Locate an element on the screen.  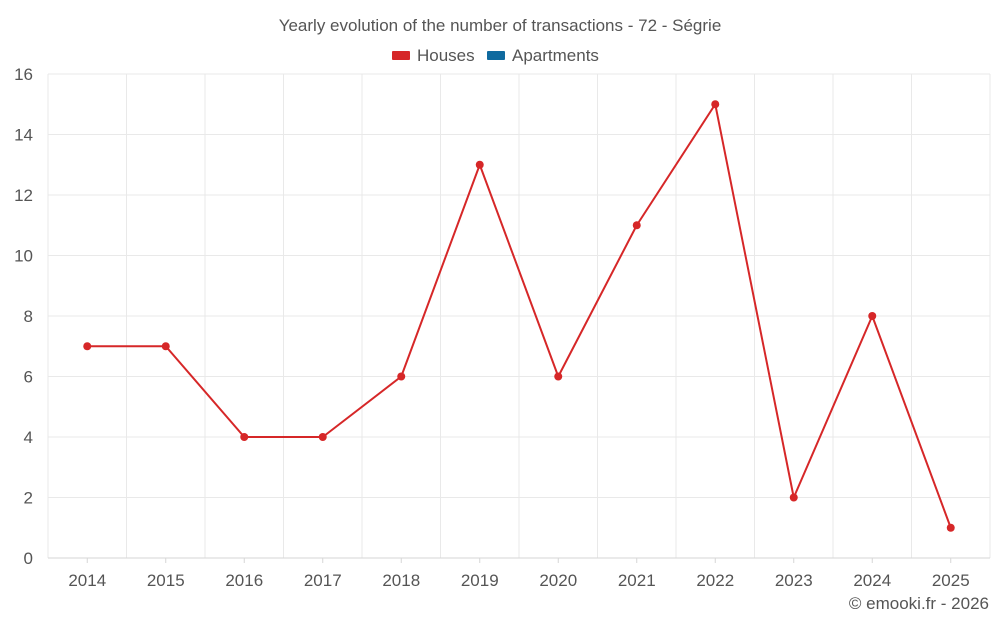
x-tick-label: 2014 is located at coordinates (87, 580).